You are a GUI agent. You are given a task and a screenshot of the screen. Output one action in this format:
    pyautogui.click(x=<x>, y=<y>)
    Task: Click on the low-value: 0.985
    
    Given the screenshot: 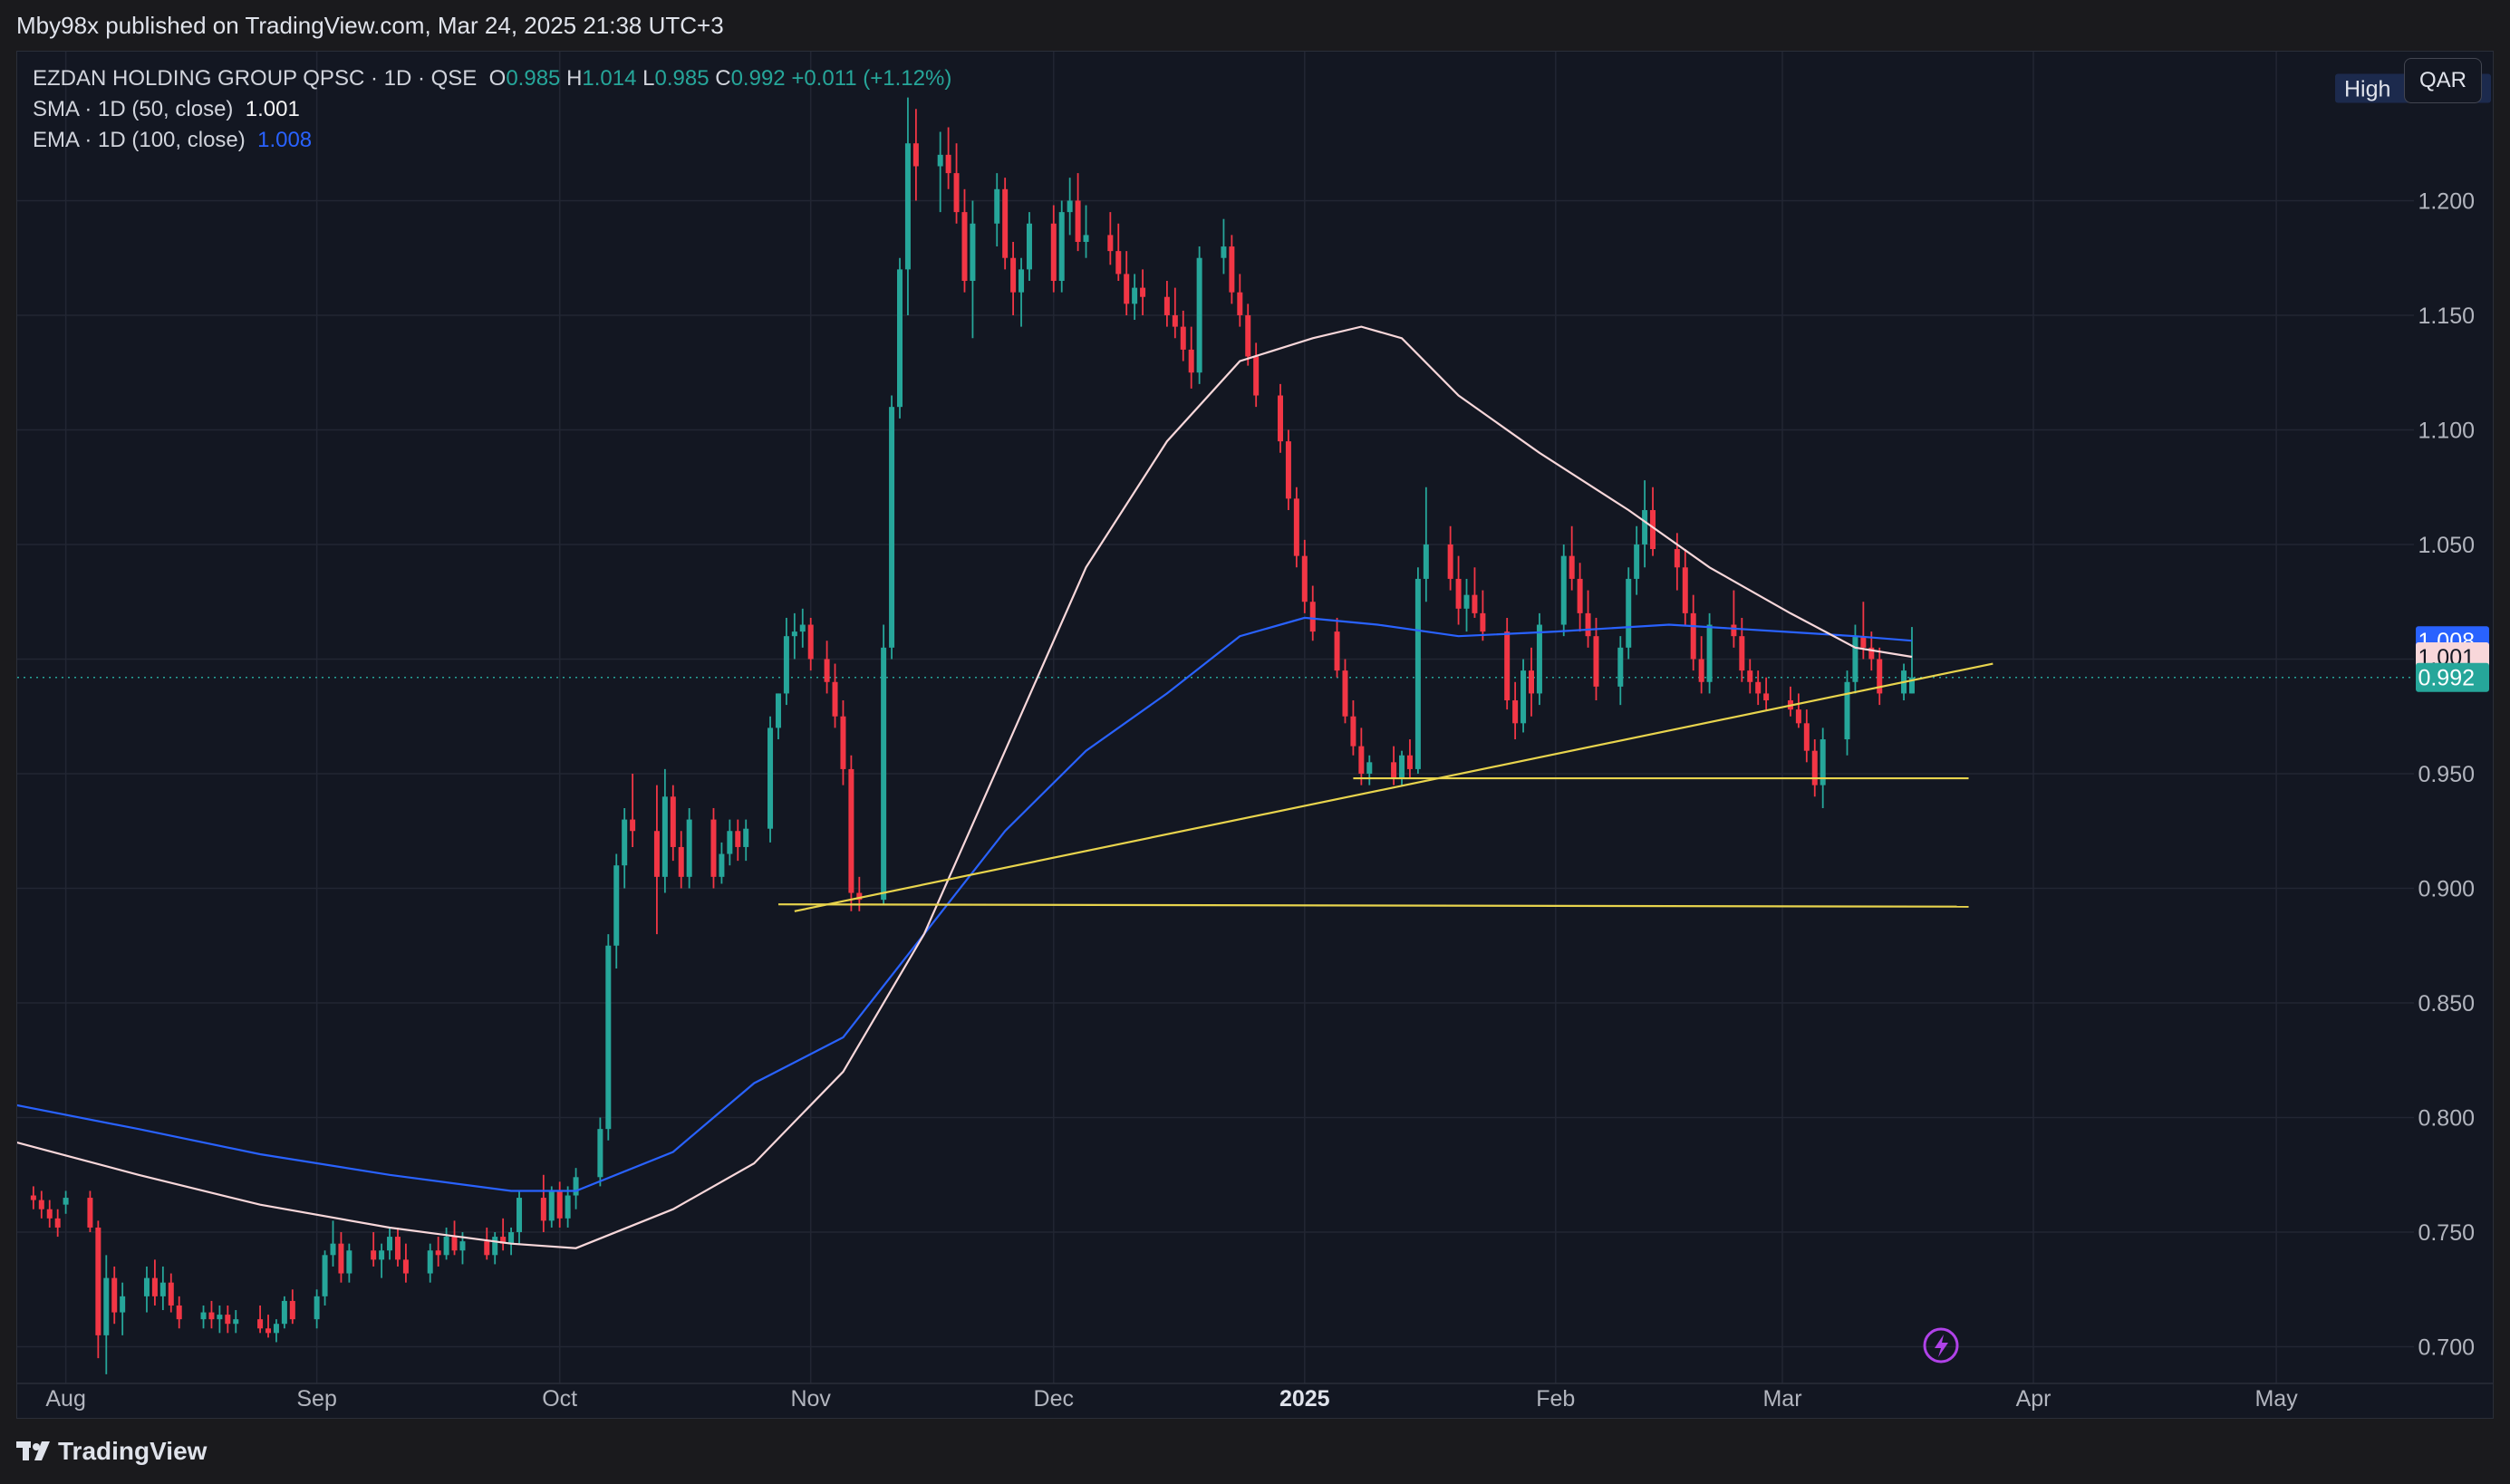 What is the action you would take?
    pyautogui.click(x=682, y=78)
    